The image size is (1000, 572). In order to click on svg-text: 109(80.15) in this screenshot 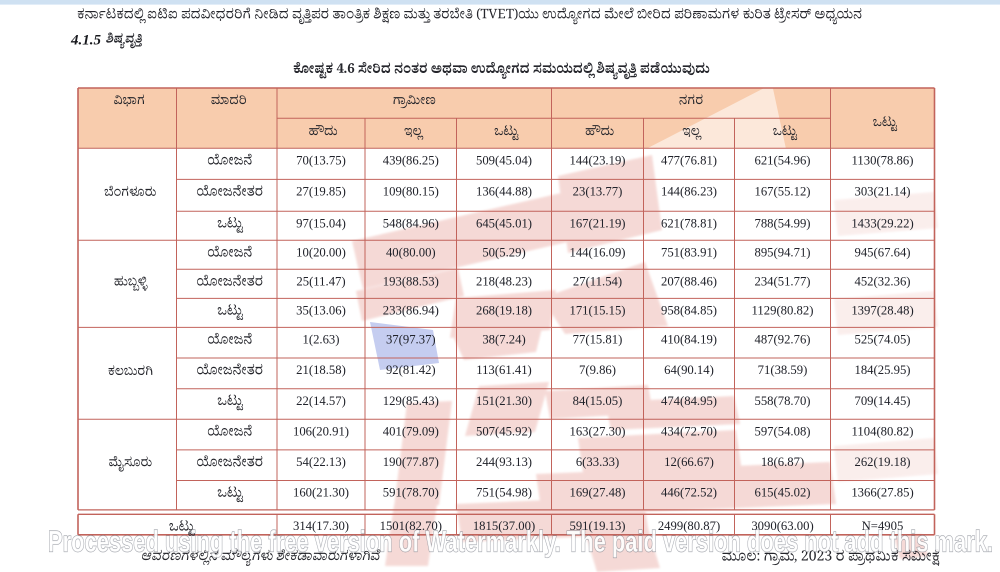, I will do `click(411, 192)`.